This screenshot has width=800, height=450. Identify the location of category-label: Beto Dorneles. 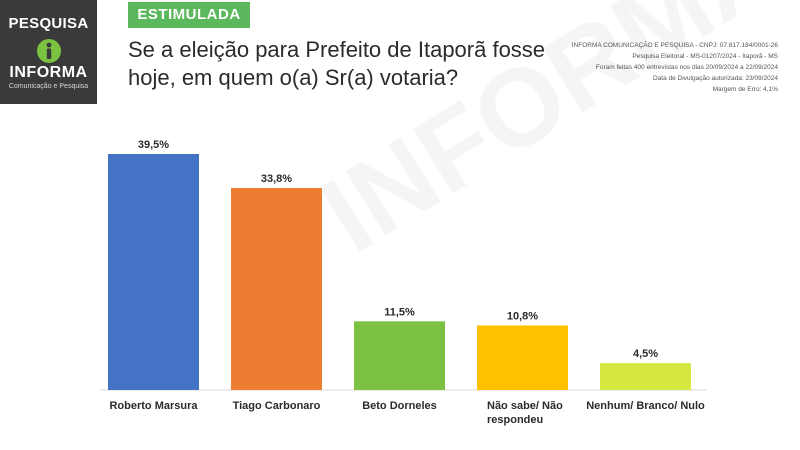
(399, 406).